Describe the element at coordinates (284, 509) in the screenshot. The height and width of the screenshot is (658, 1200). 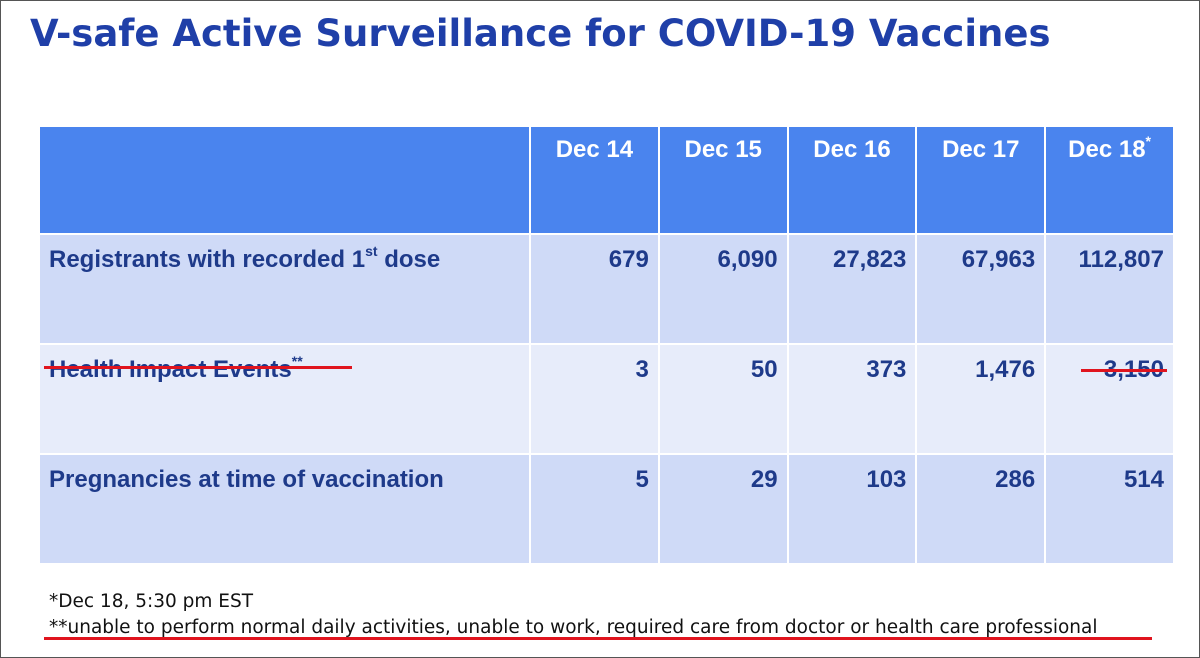
I see `row-label-pregnancies: Pregnancies at time of vaccination` at that location.